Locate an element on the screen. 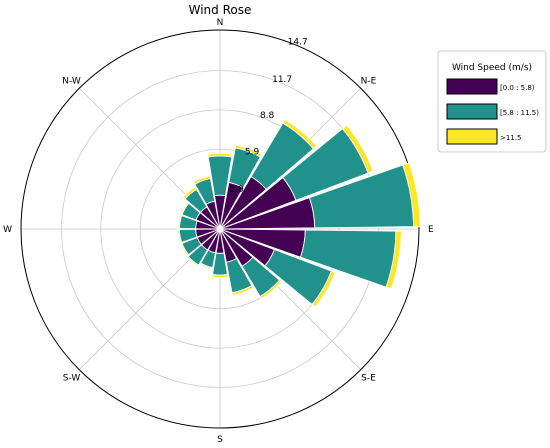 The image size is (550, 448). direction-label: S is located at coordinates (220, 440).